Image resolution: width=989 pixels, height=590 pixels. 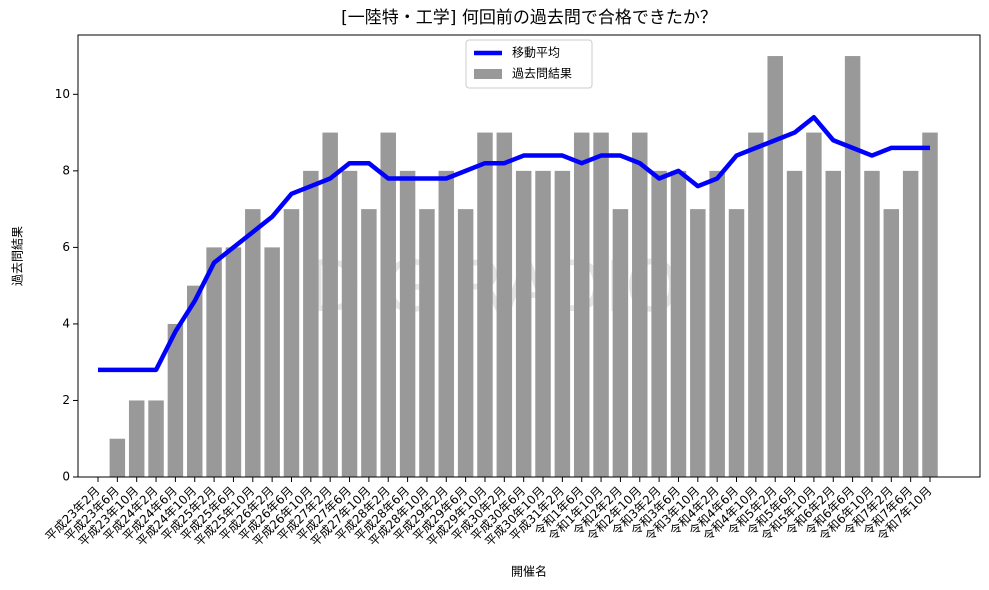 I want to click on y-tick-label: 4, so click(x=66, y=323).